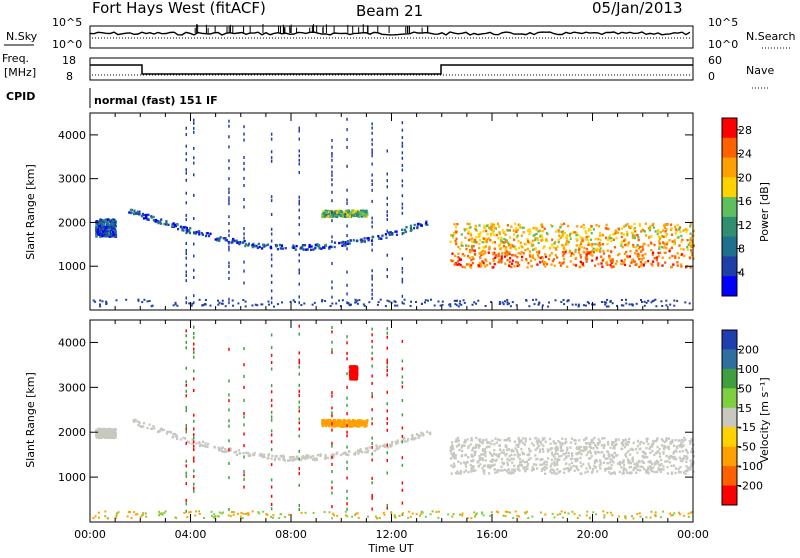 This screenshot has width=800, height=558. What do you see at coordinates (729, 398) in the screenshot?
I see `colorbar-swatch` at bounding box center [729, 398].